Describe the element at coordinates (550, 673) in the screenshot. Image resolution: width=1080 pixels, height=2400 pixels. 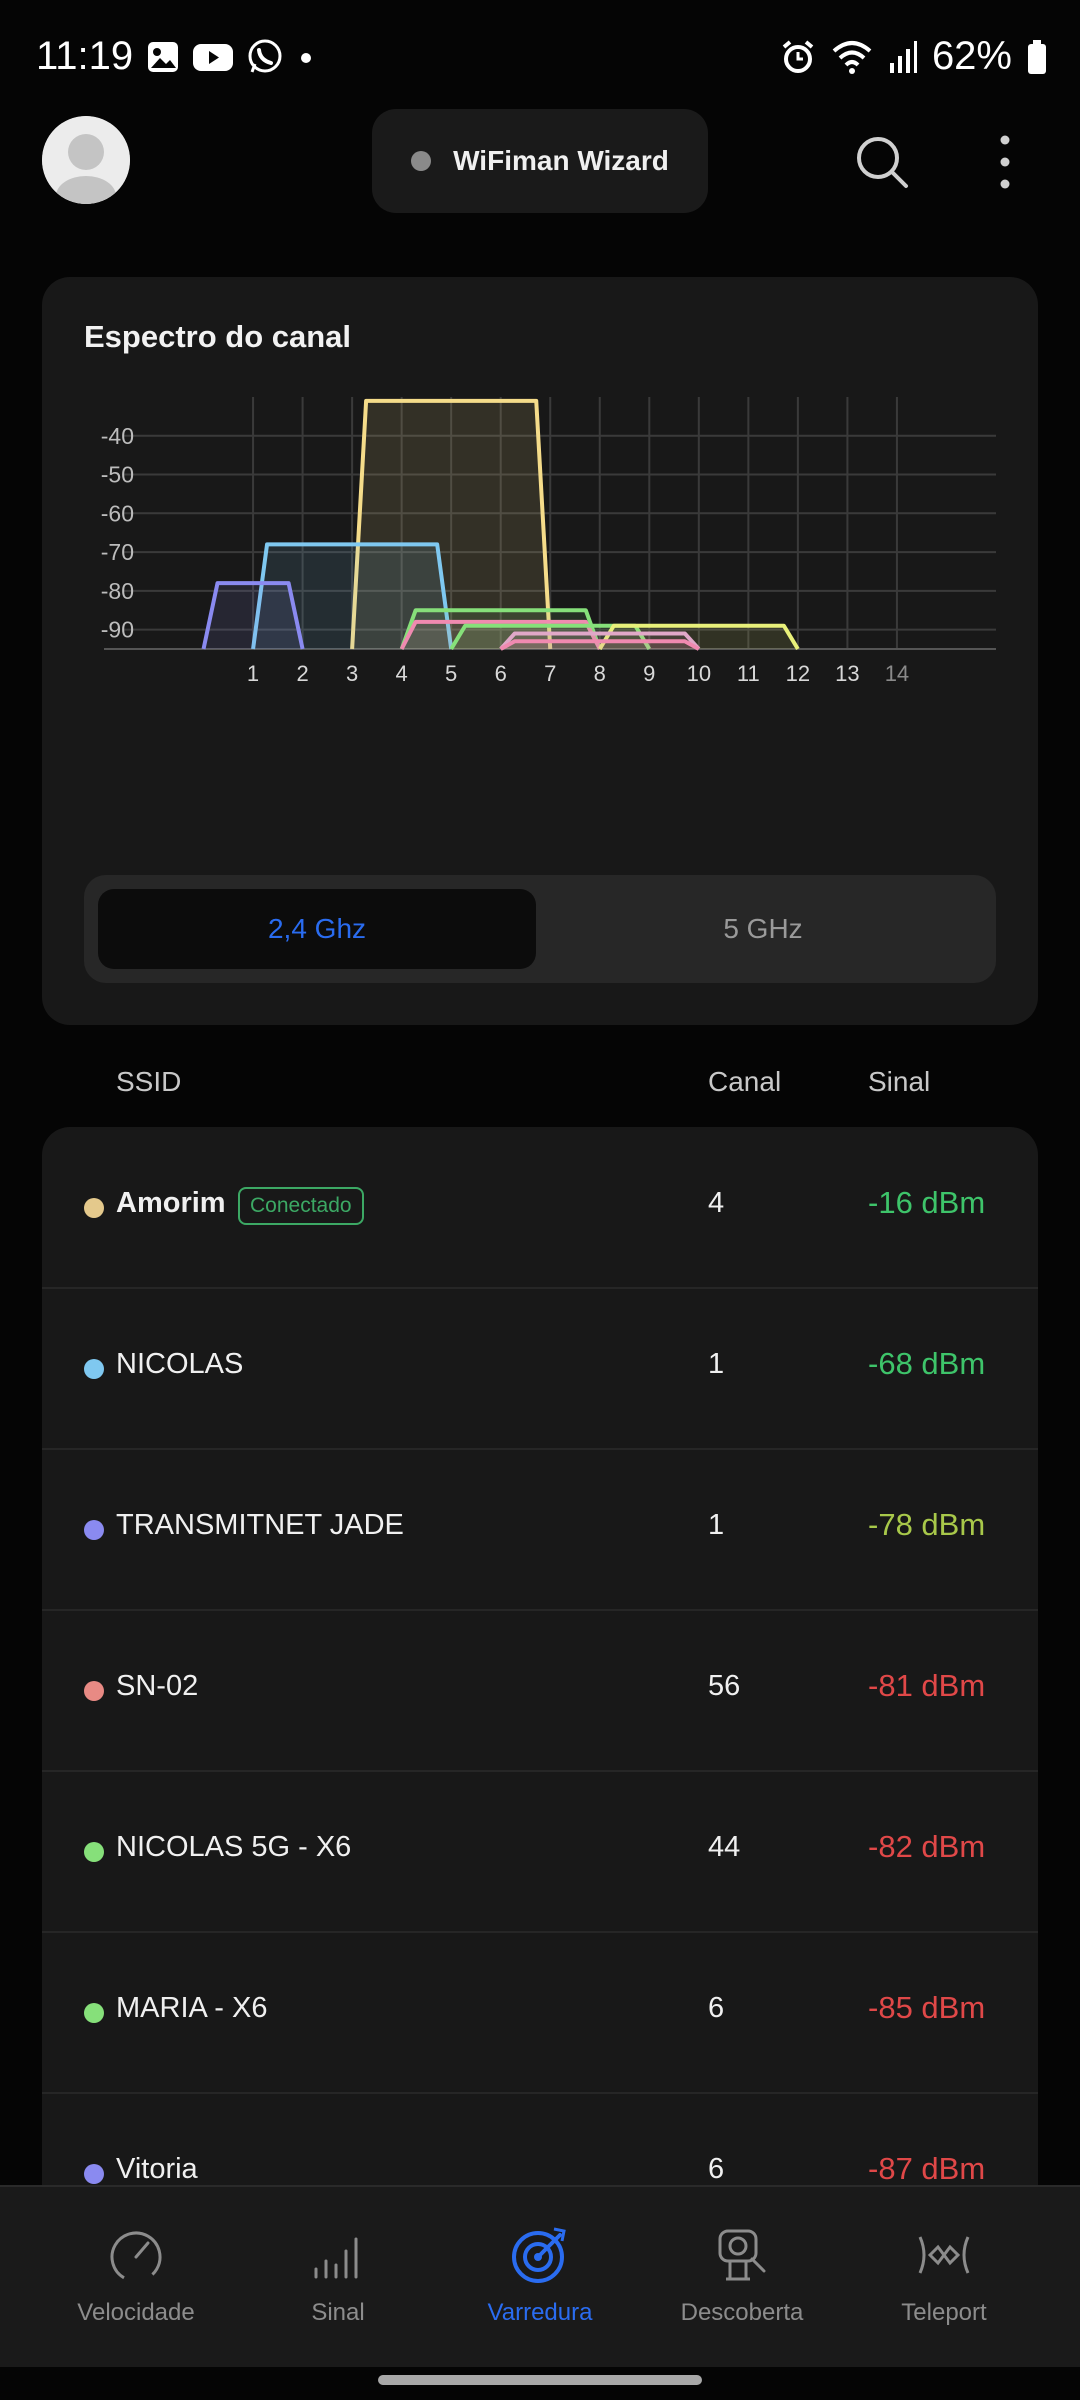
I see `x-tick-label: 7` at that location.